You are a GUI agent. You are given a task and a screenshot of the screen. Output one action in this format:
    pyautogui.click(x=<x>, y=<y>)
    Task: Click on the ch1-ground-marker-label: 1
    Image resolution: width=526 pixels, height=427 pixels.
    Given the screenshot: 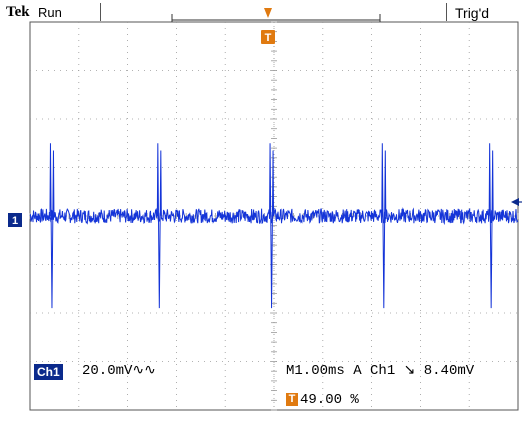 What is the action you would take?
    pyautogui.click(x=15, y=221)
    